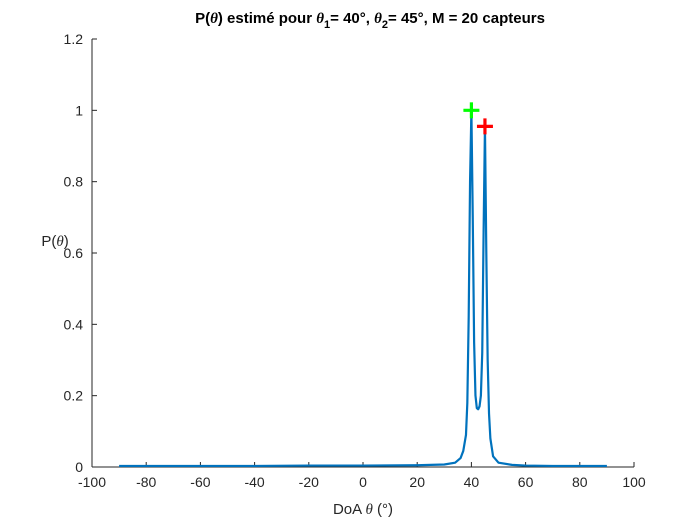 The image size is (700, 525). What do you see at coordinates (74, 182) in the screenshot?
I see `y-tick-label: 0.8` at bounding box center [74, 182].